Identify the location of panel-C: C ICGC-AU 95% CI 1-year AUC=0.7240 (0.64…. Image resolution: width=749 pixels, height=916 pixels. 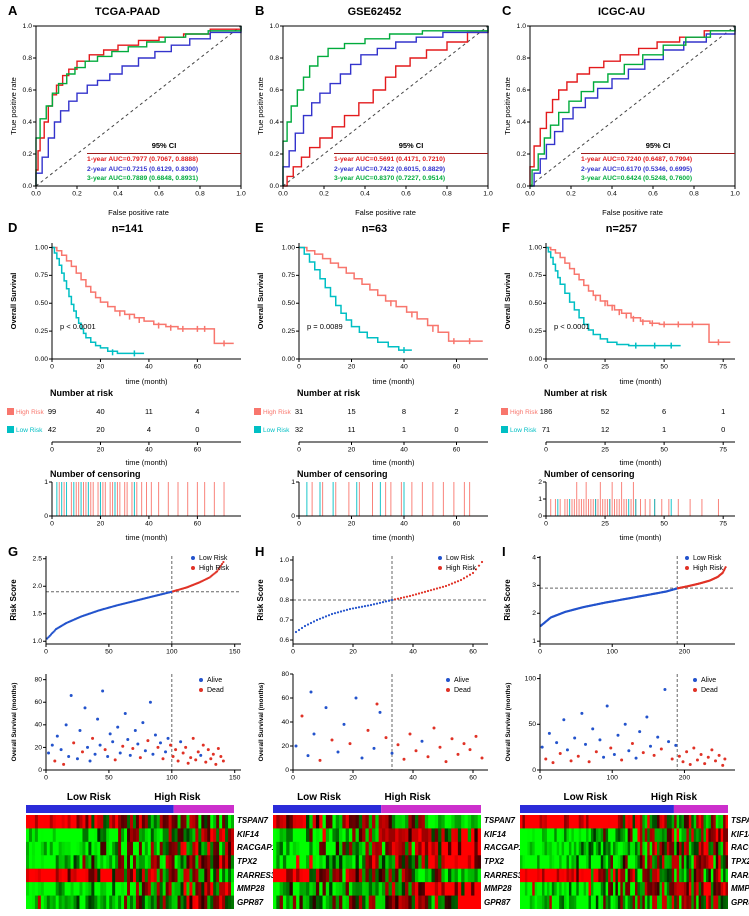
(621, 110).